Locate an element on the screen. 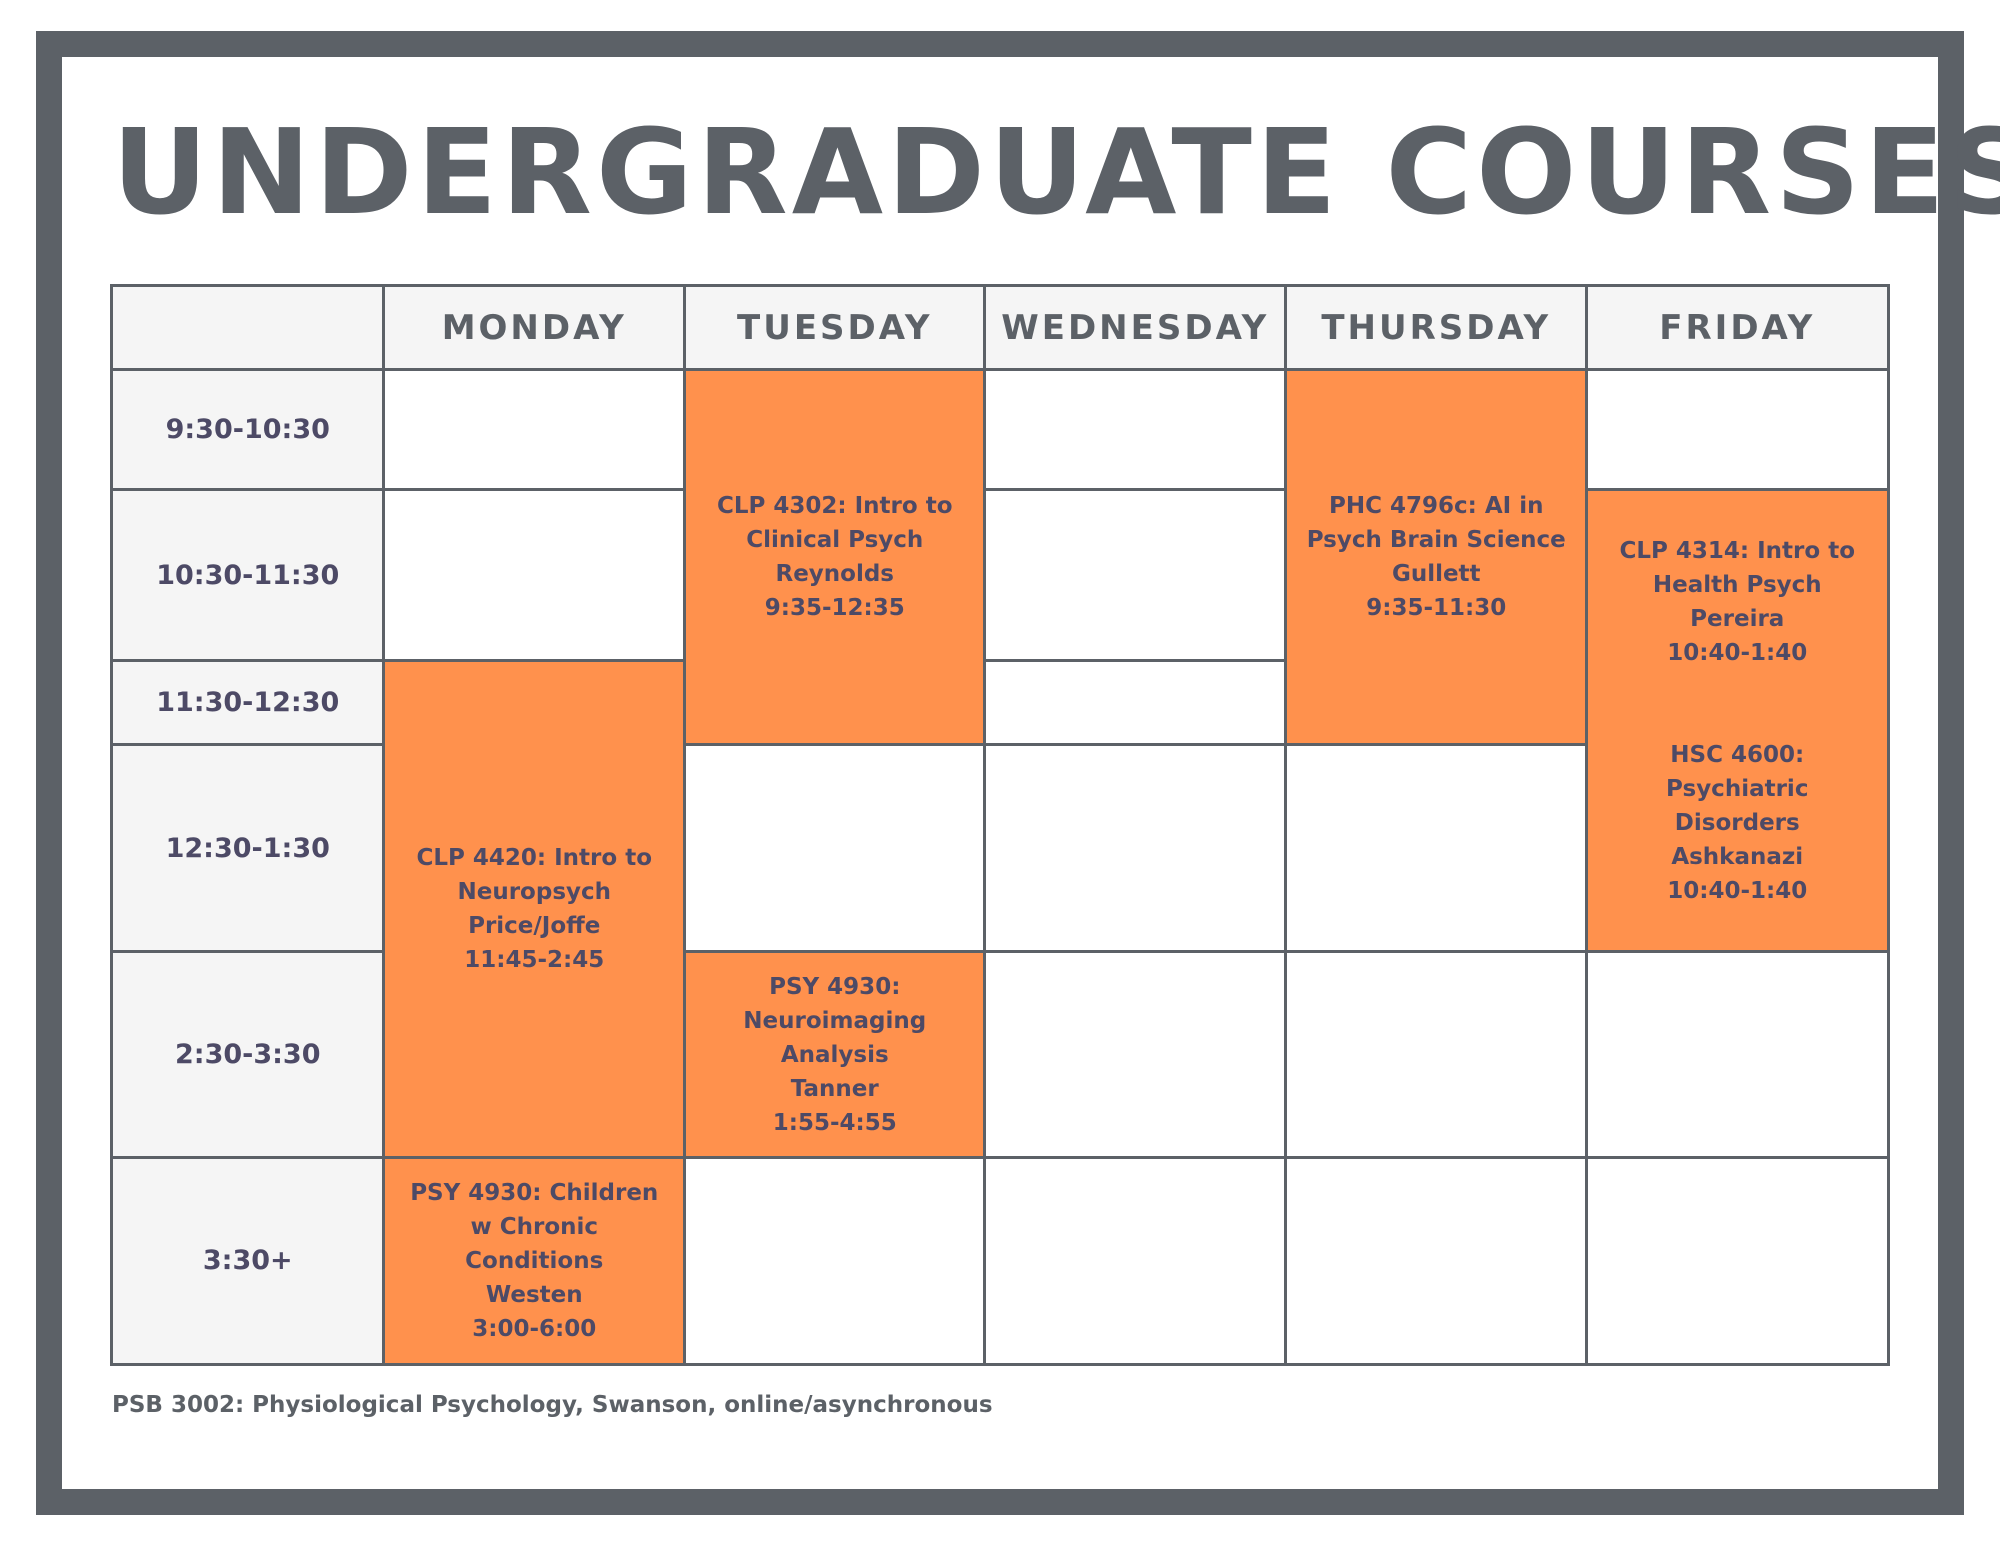  course-line: Psych Brain Science is located at coordinates (1436, 540).